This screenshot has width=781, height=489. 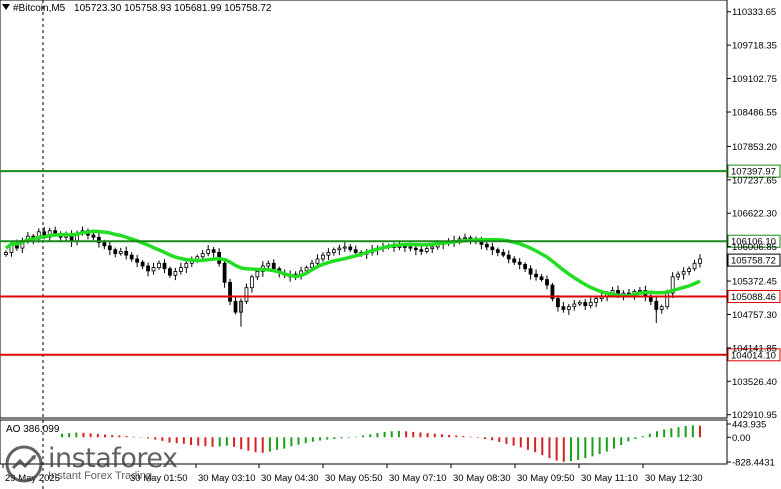 I want to click on price-tick-label: 109718.35, so click(x=754, y=46).